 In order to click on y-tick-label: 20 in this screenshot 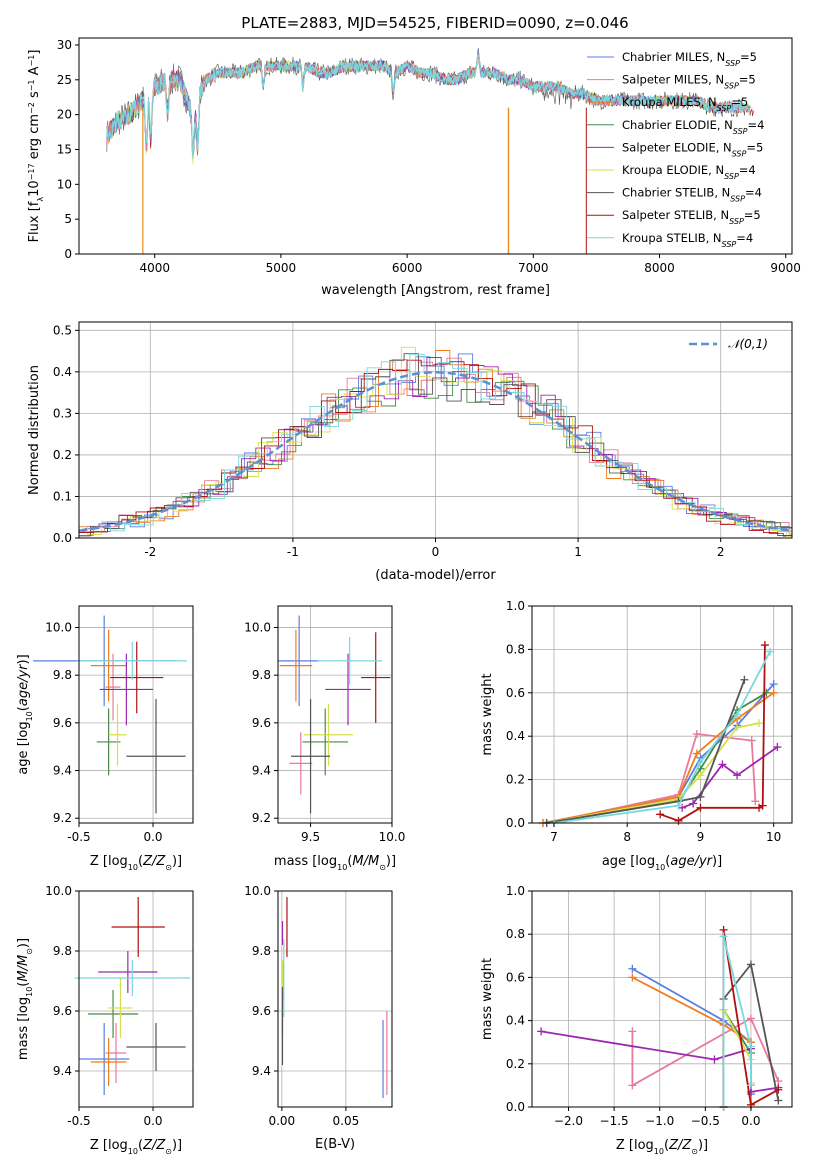, I will do `click(64, 115)`.